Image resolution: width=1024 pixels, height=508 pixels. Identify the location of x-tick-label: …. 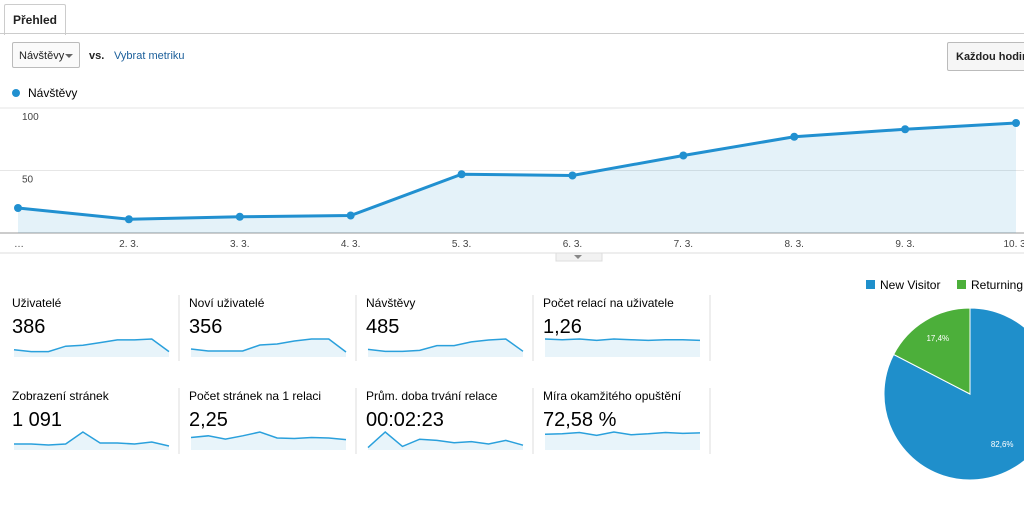
(19, 244).